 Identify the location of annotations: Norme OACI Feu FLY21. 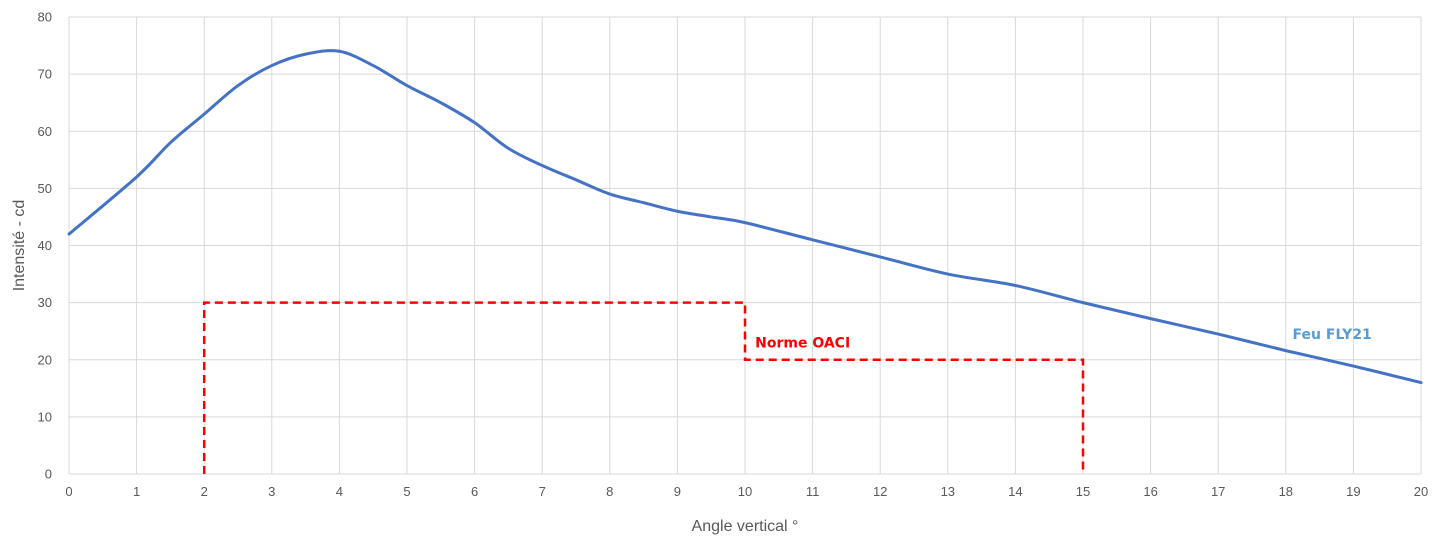
(1063, 339).